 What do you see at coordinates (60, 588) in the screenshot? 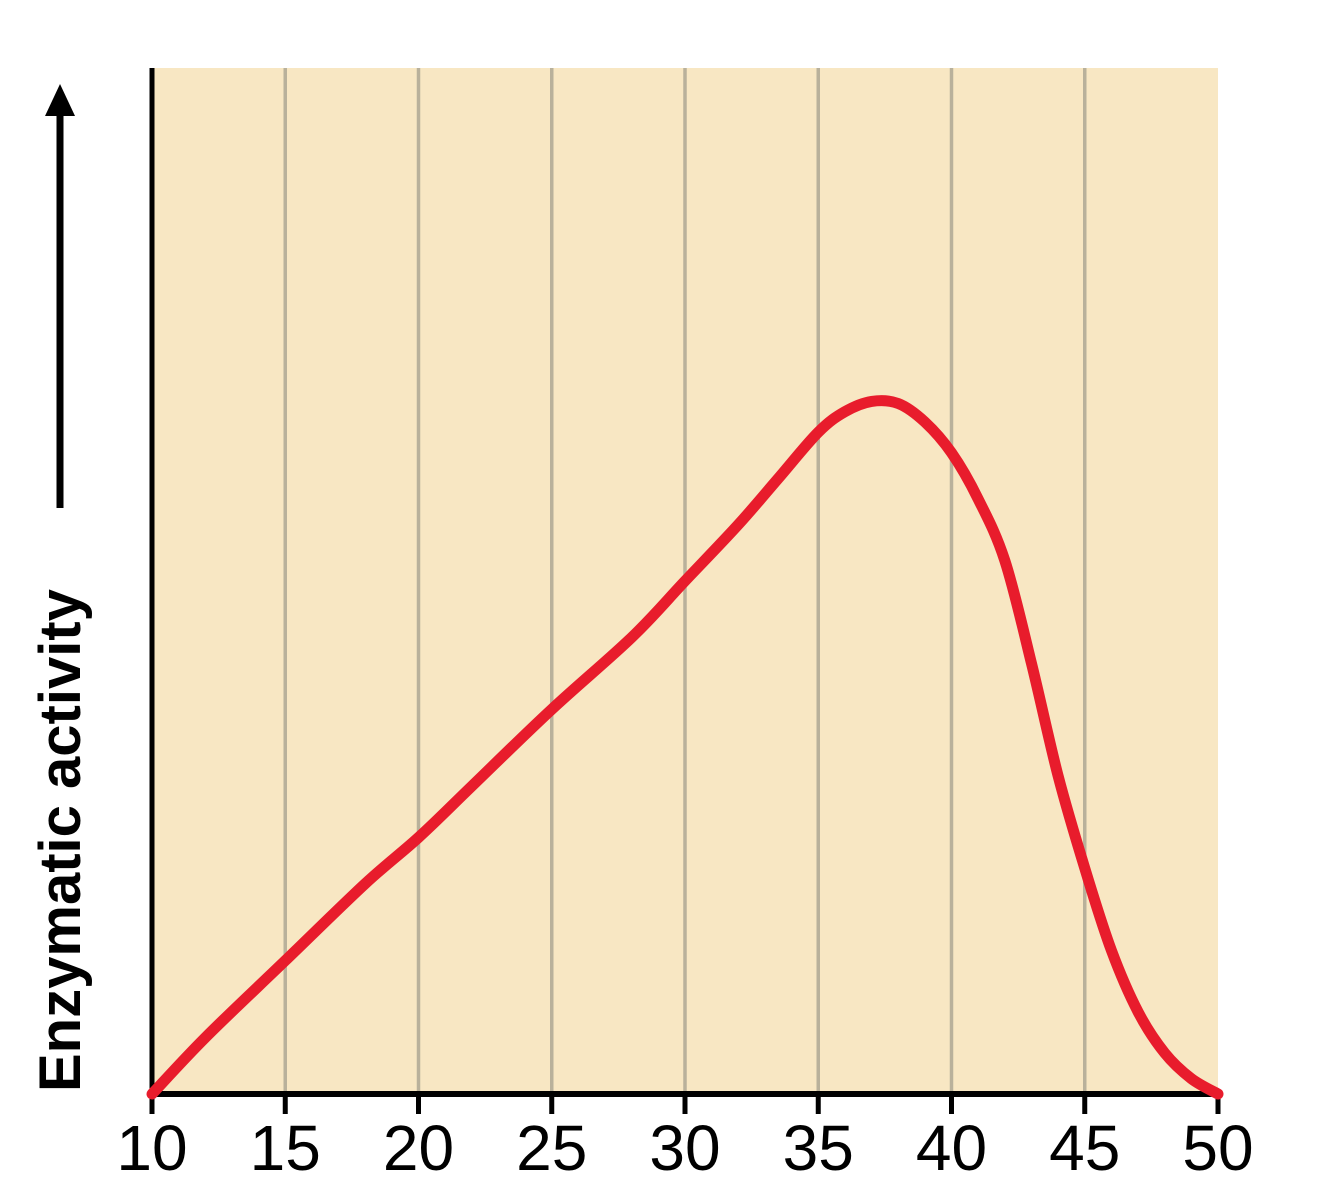
I see `y-axis-group: Enzymatic activity` at bounding box center [60, 588].